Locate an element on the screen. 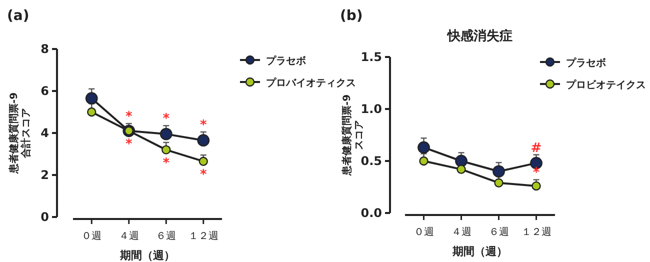  y-tick-label: 1.0 is located at coordinates (371, 109).